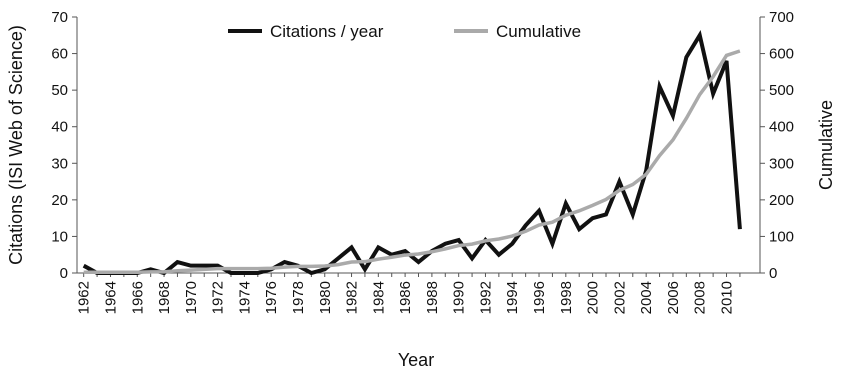  What do you see at coordinates (164, 297) in the screenshot?
I see `x-tick-label: 1968` at bounding box center [164, 297].